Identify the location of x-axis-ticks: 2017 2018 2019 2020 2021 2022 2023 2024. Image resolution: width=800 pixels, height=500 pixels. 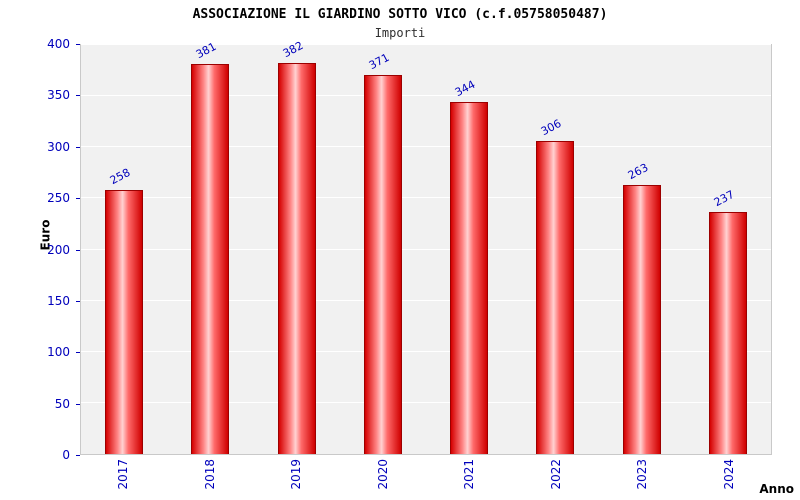
(426, 479).